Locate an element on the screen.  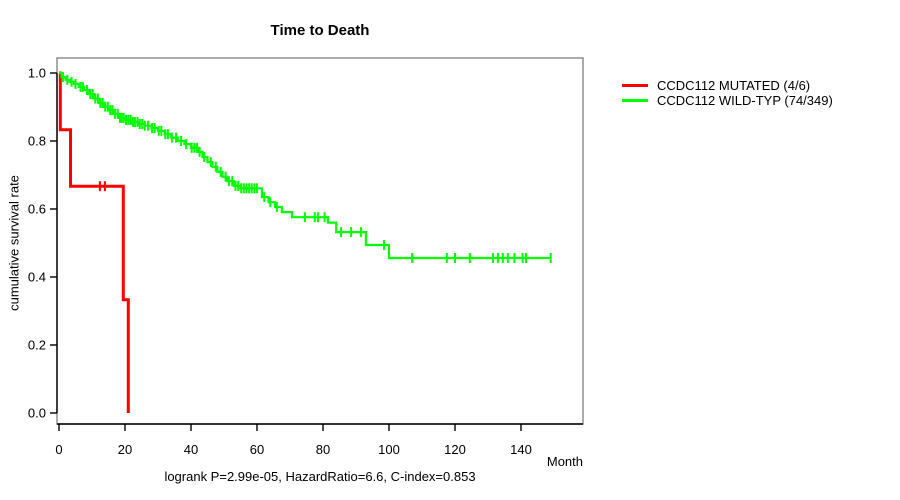
x-tick-label: 140 is located at coordinates (521, 449).